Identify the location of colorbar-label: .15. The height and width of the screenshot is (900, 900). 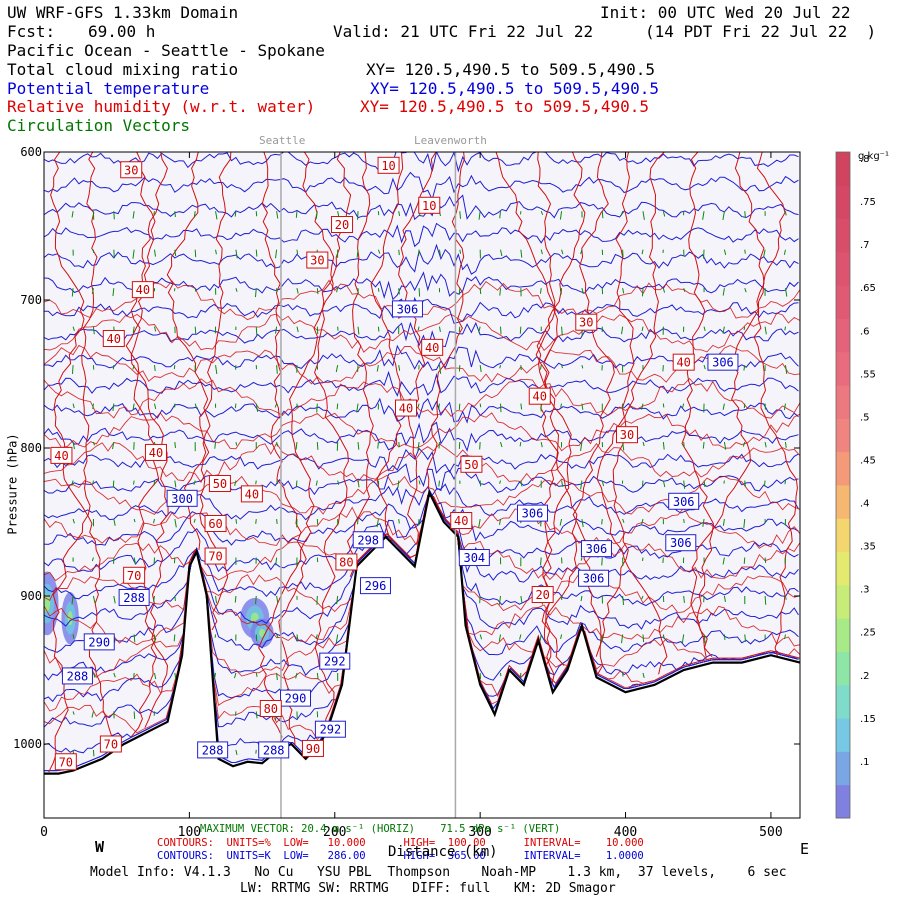
(868, 719).